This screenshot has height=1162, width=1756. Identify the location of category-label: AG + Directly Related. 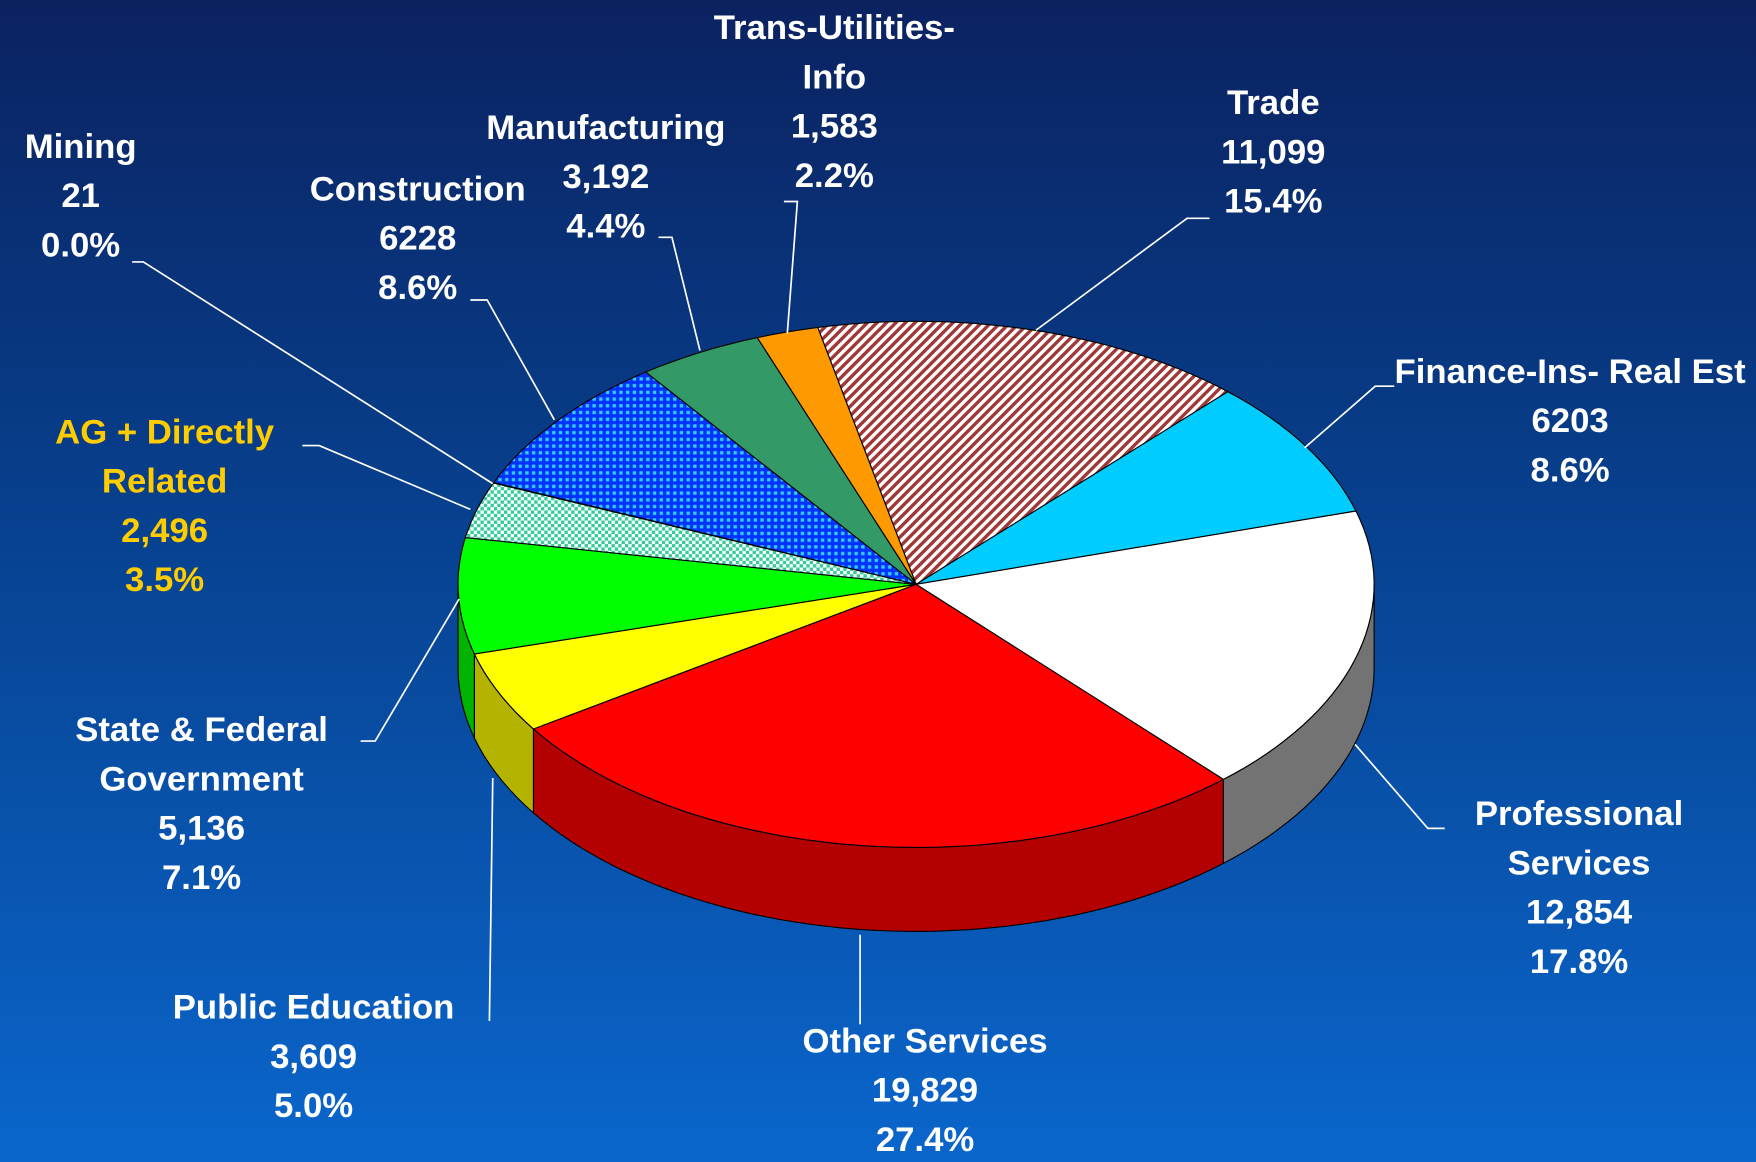
(165, 456).